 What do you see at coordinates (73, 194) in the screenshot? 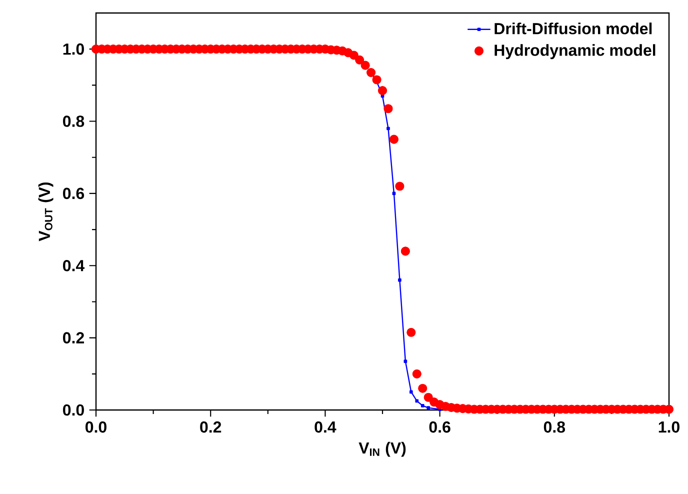
I see `y-tick-label: 0.6` at bounding box center [73, 194].